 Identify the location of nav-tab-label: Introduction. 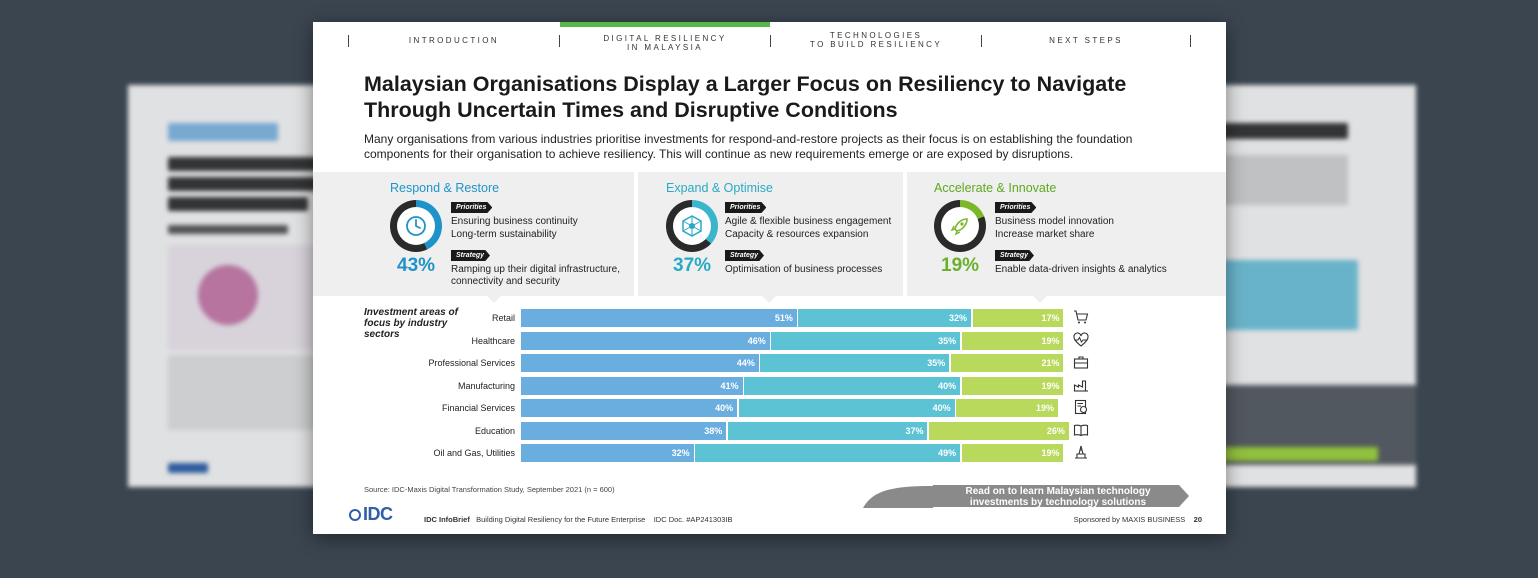
(454, 40).